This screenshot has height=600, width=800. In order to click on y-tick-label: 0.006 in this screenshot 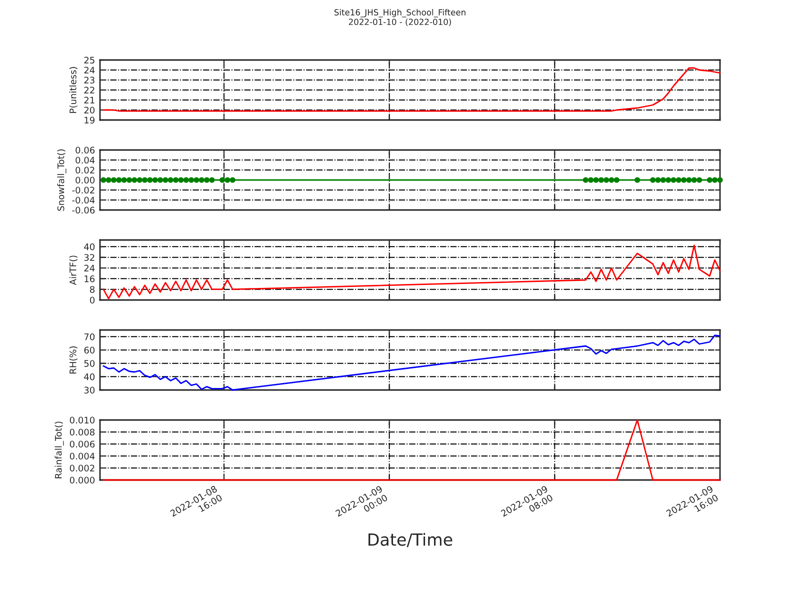, I will do `click(82, 444)`.